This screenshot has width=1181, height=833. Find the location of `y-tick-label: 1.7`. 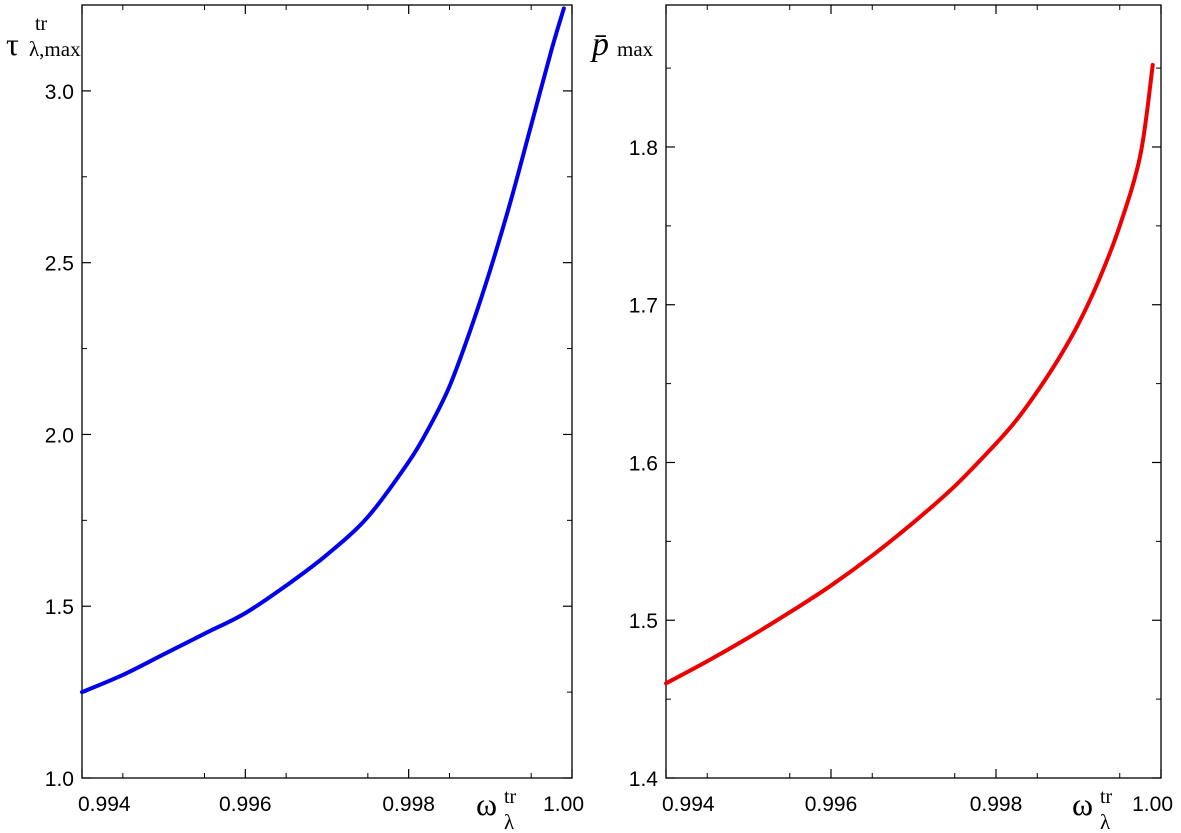

y-tick-label: 1.7 is located at coordinates (643, 306).